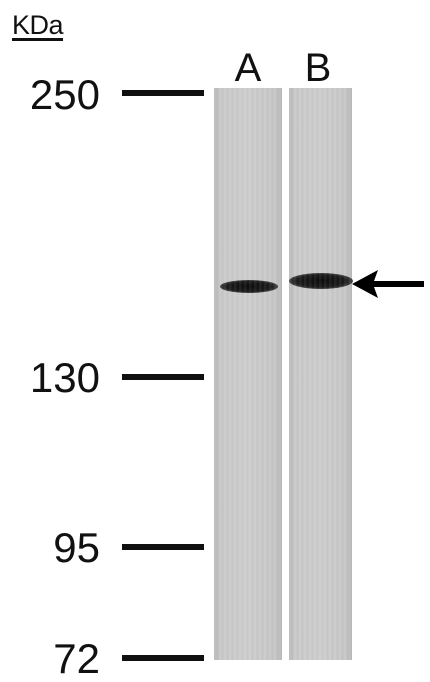 This screenshot has width=430, height=682. I want to click on lane-label-b: B, so click(318, 68).